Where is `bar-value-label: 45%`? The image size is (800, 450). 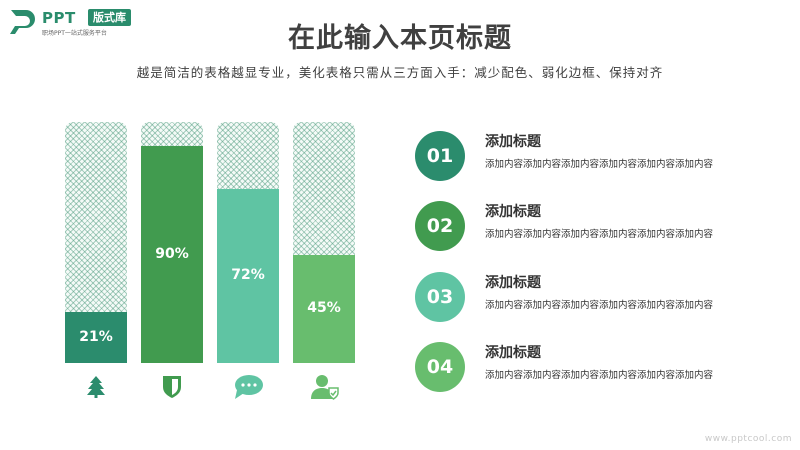
bar-value-label: 45% is located at coordinates (324, 308).